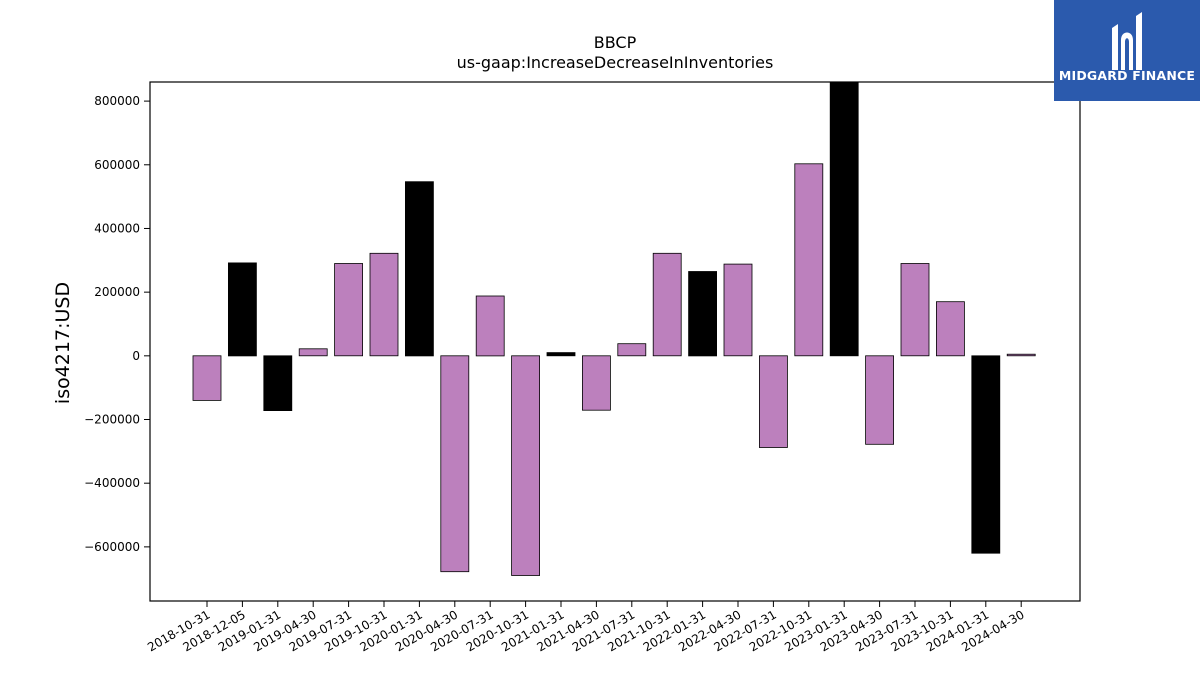  What do you see at coordinates (112, 547) in the screenshot?
I see `y-tick-label: −600000` at bounding box center [112, 547].